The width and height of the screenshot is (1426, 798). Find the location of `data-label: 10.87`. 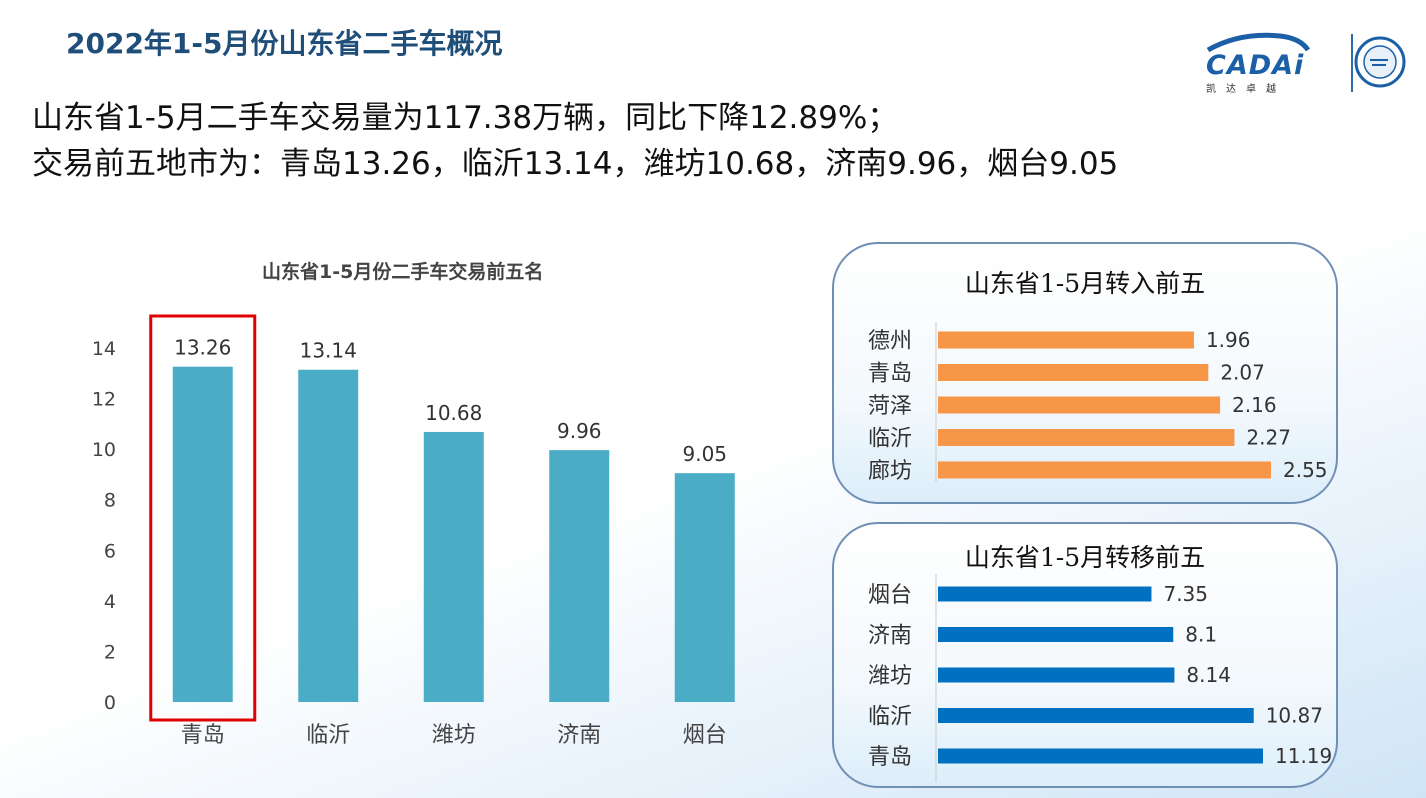

data-label: 10.87 is located at coordinates (1294, 716).